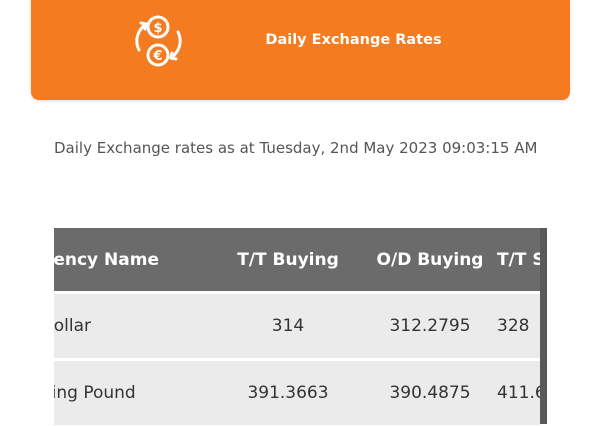  What do you see at coordinates (288, 393) in the screenshot?
I see `tt-buying-cell: 391.3663` at bounding box center [288, 393].